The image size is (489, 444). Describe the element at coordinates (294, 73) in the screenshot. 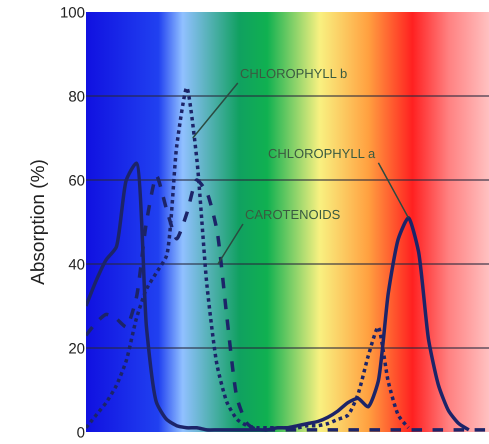

I see `annotation: CHLOROPHYLL b` at that location.